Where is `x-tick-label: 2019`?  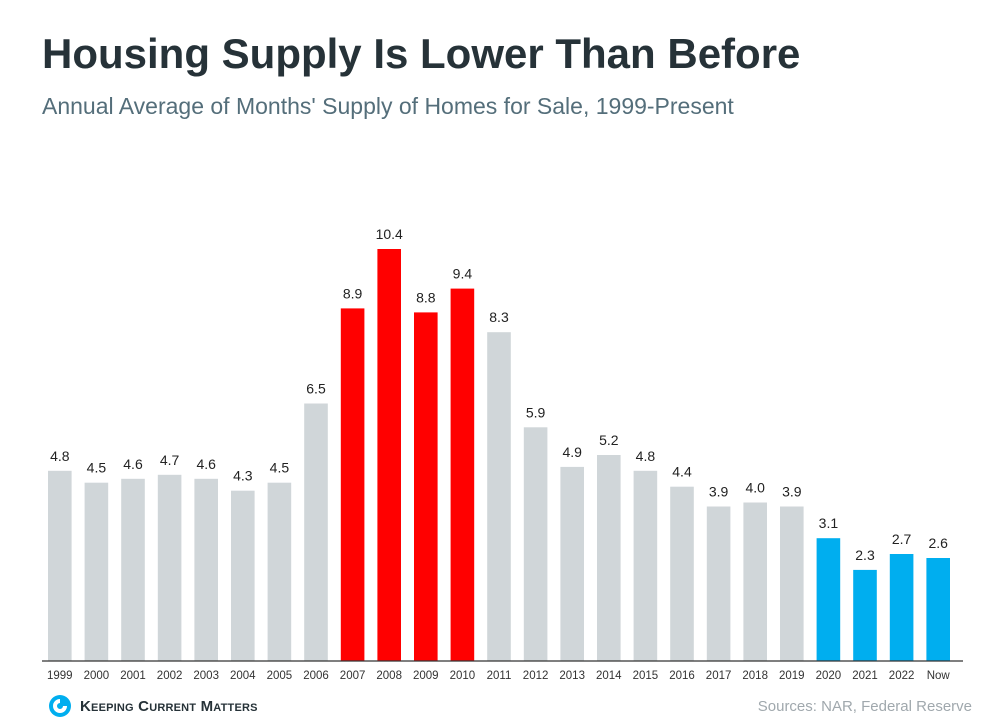
x-tick-label: 2019 is located at coordinates (792, 676).